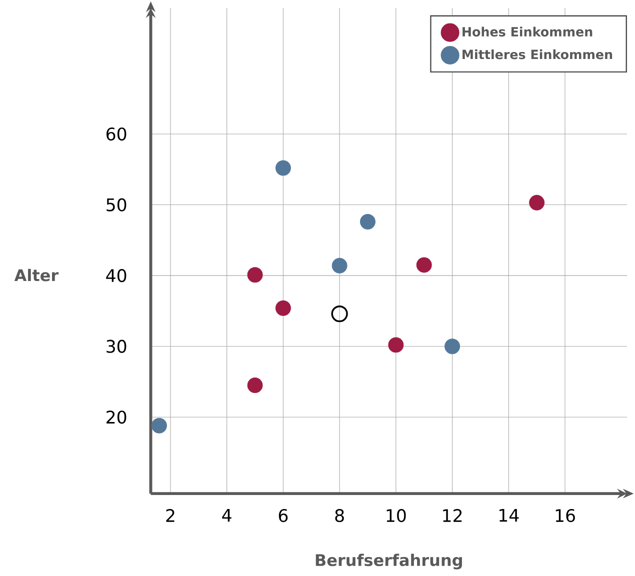  Describe the element at coordinates (36, 275) in the screenshot. I see `y-axis-title: Alter` at that location.